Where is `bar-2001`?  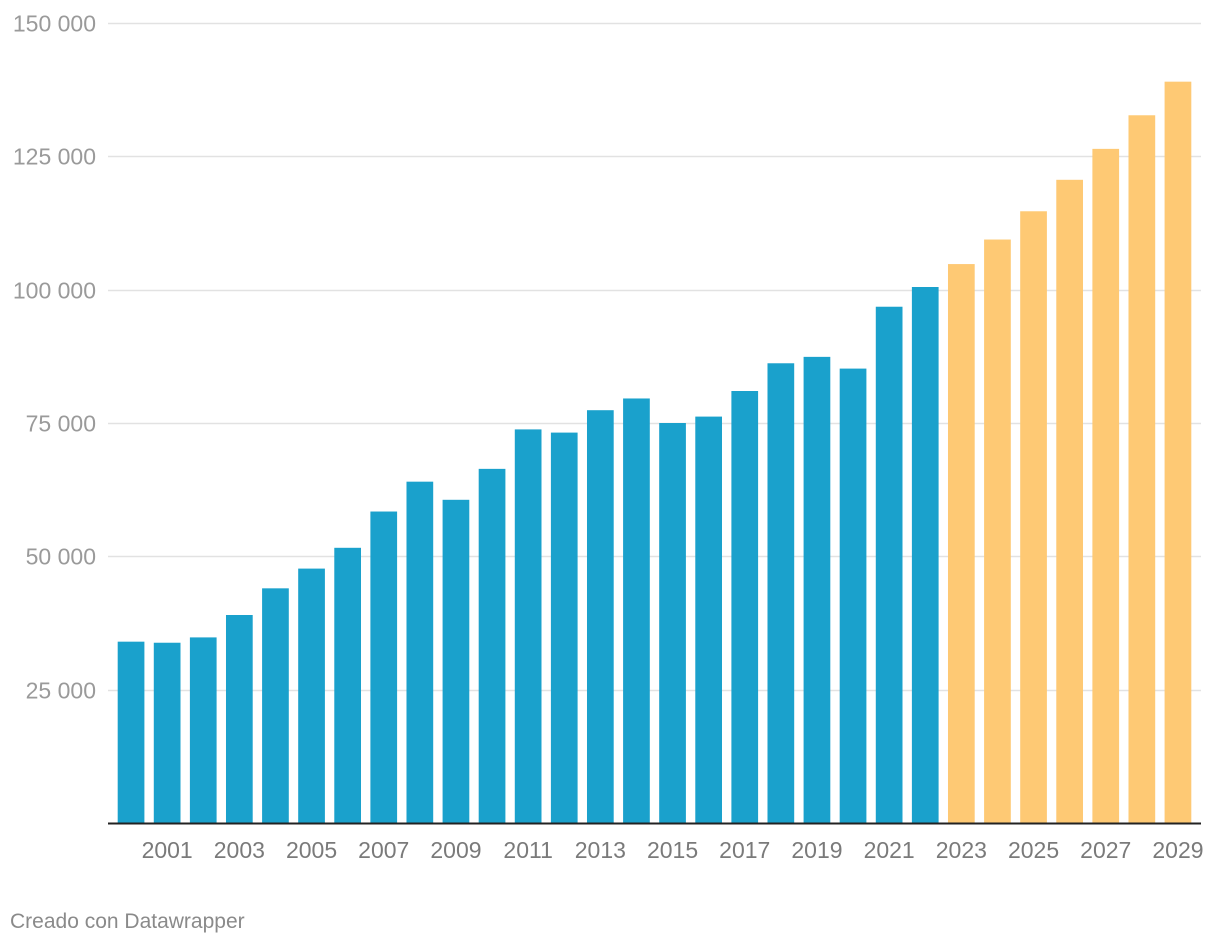
bar-2001 is located at coordinates (167, 732).